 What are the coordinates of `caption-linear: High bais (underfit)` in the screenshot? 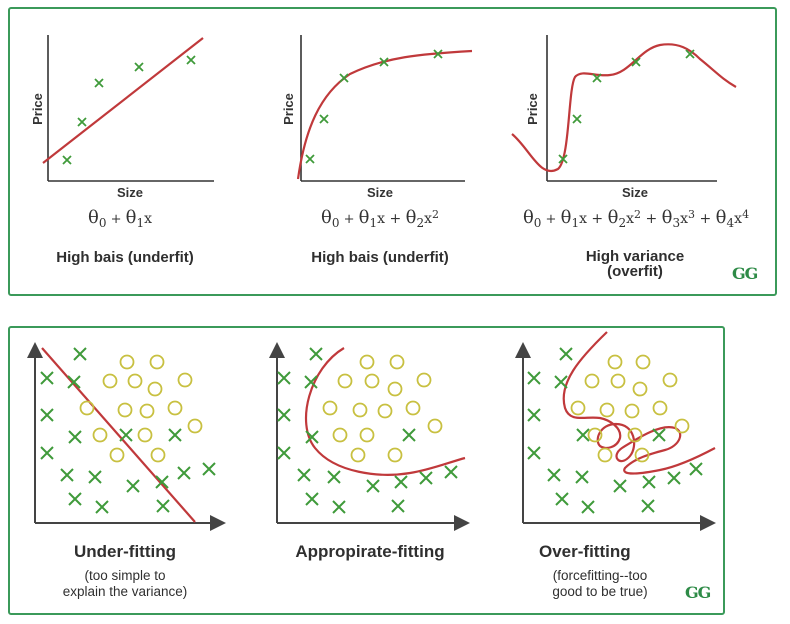 It's located at (125, 257).